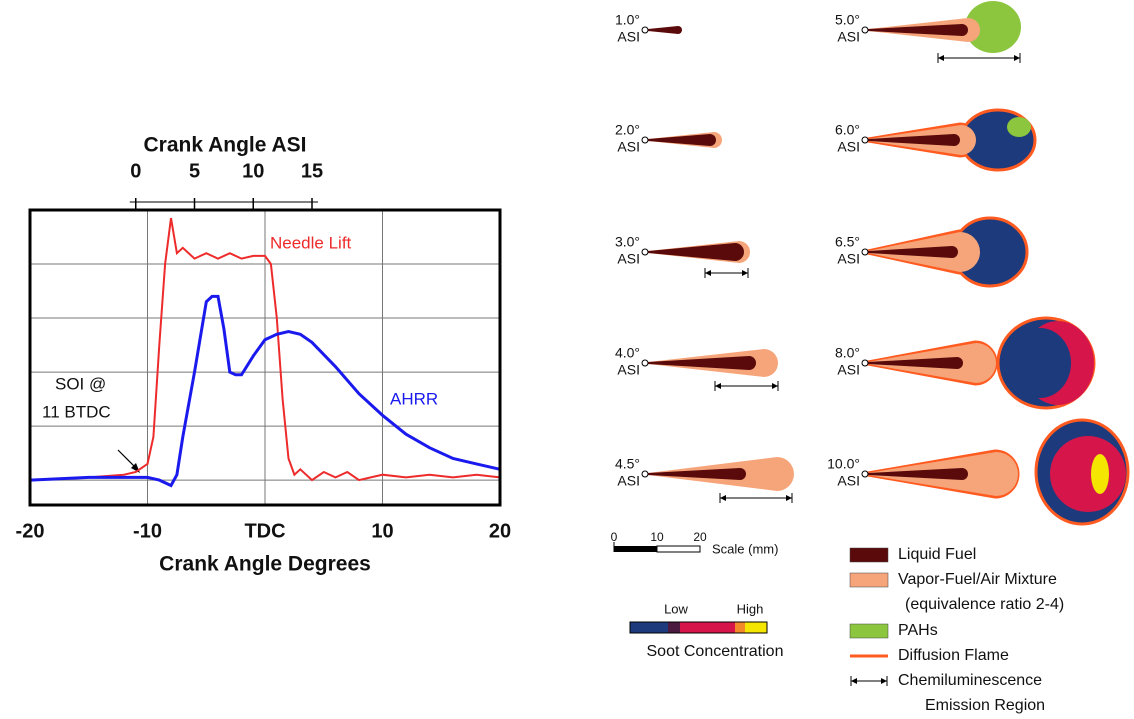 The height and width of the screenshot is (719, 1134). What do you see at coordinates (843, 464) in the screenshot?
I see `panel-angle: 10.0°` at bounding box center [843, 464].